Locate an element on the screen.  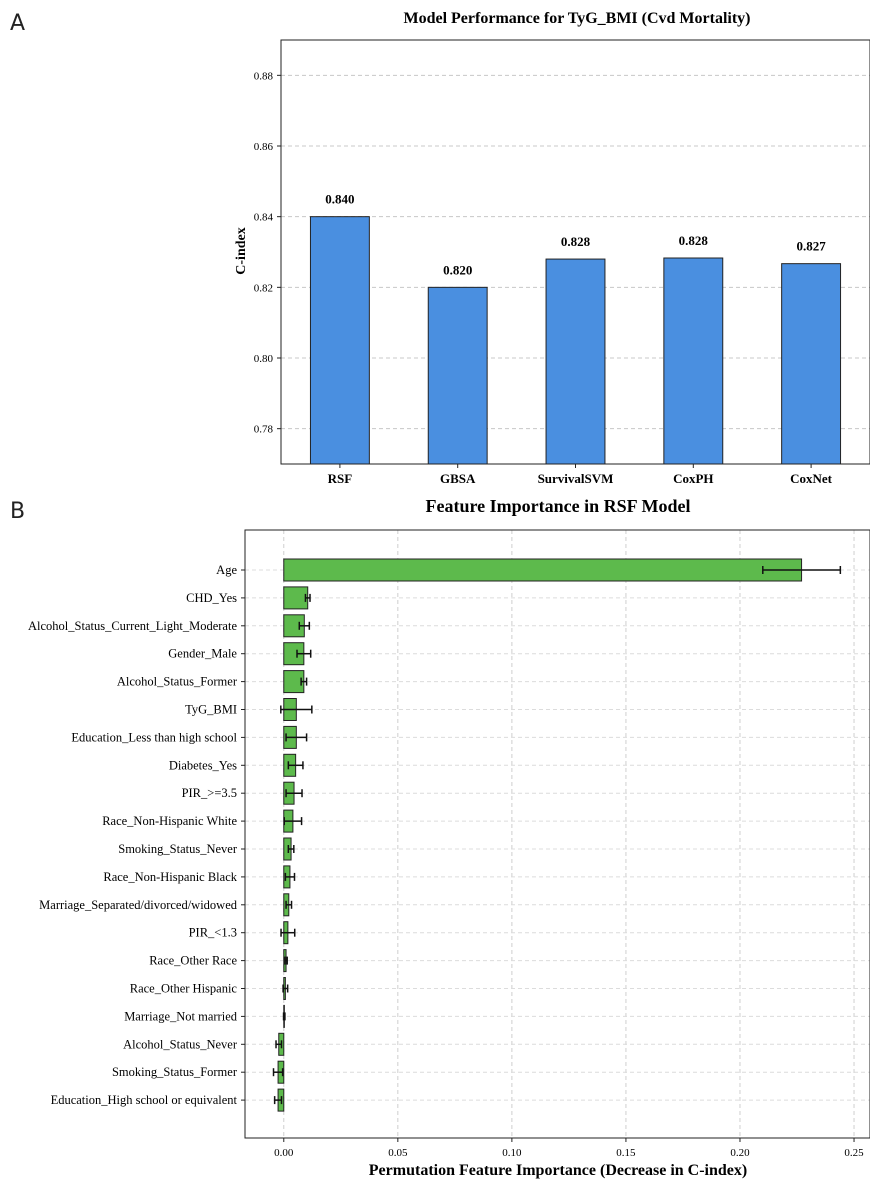
chart-b-x-tick-label: 0.15 is located at coordinates (626, 1153).